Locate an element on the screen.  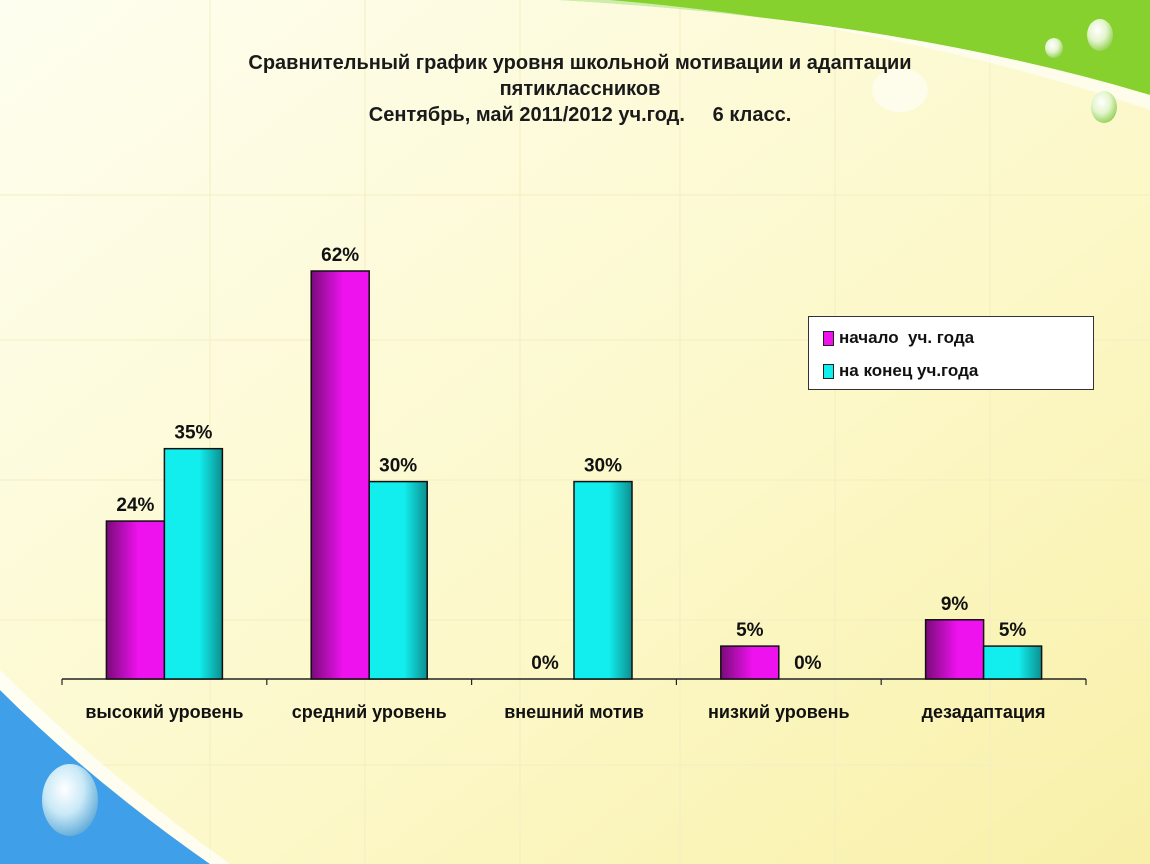
category-label: средний уровень is located at coordinates (369, 712).